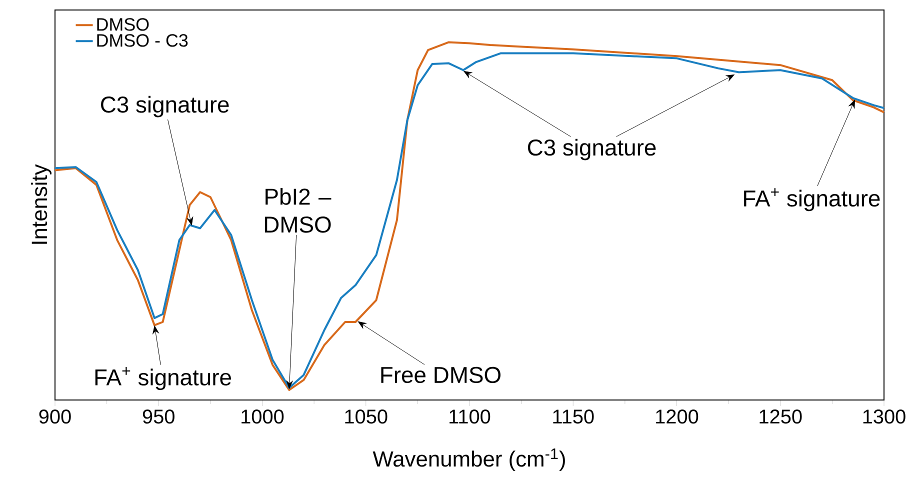  What do you see at coordinates (470, 417) in the screenshot?
I see `x-tick-label: 1100` at bounding box center [470, 417].